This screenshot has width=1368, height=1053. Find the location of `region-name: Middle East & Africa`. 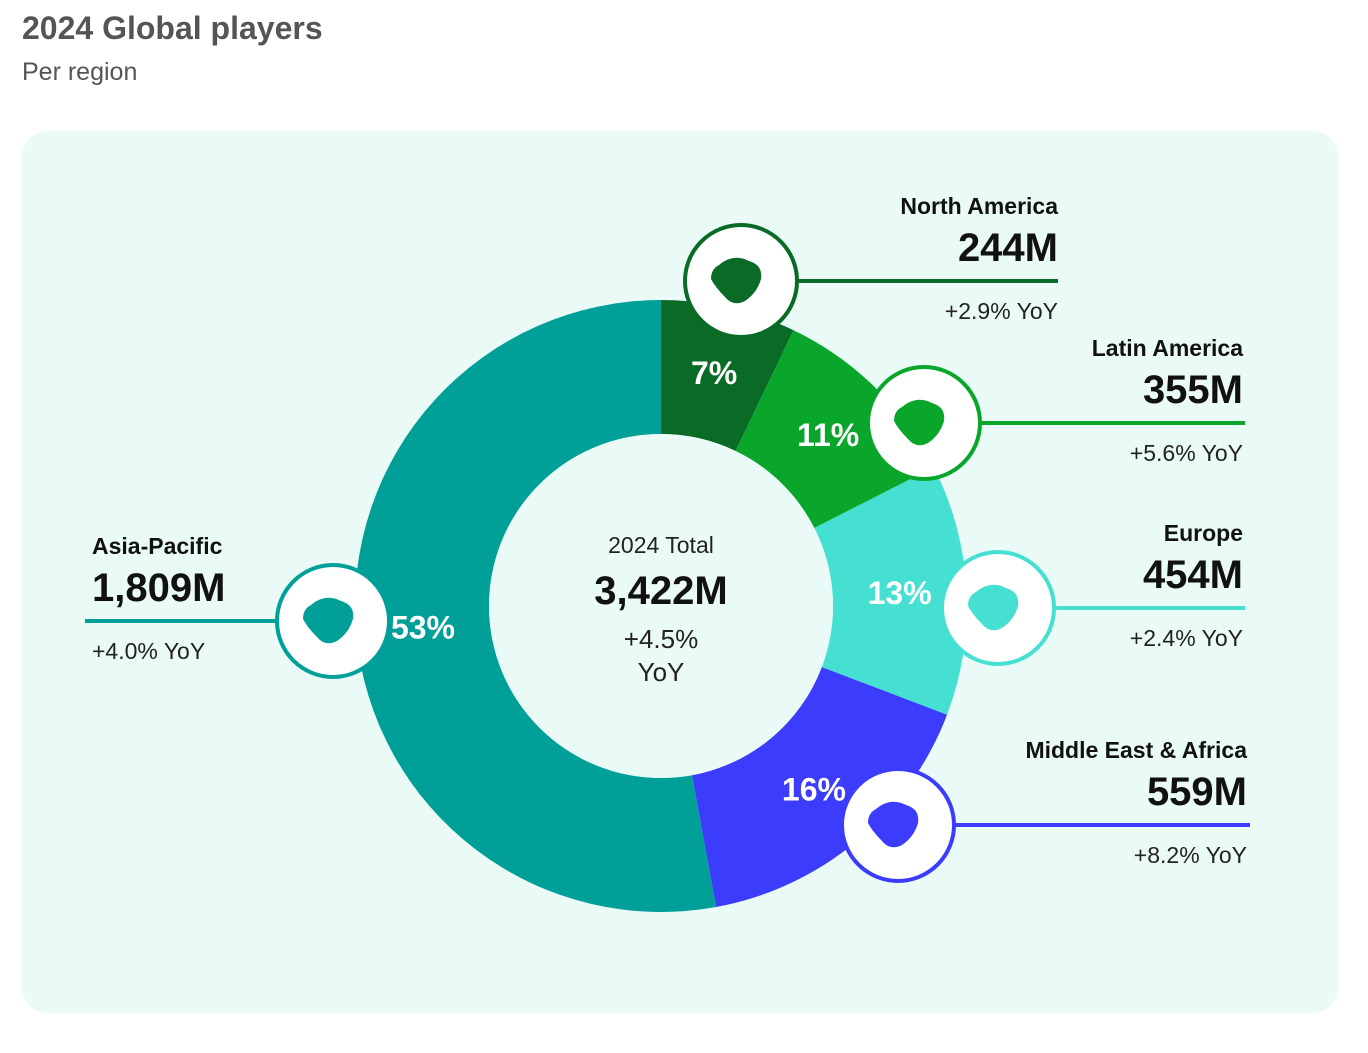

region-name: Middle East & Africa is located at coordinates (1136, 750).